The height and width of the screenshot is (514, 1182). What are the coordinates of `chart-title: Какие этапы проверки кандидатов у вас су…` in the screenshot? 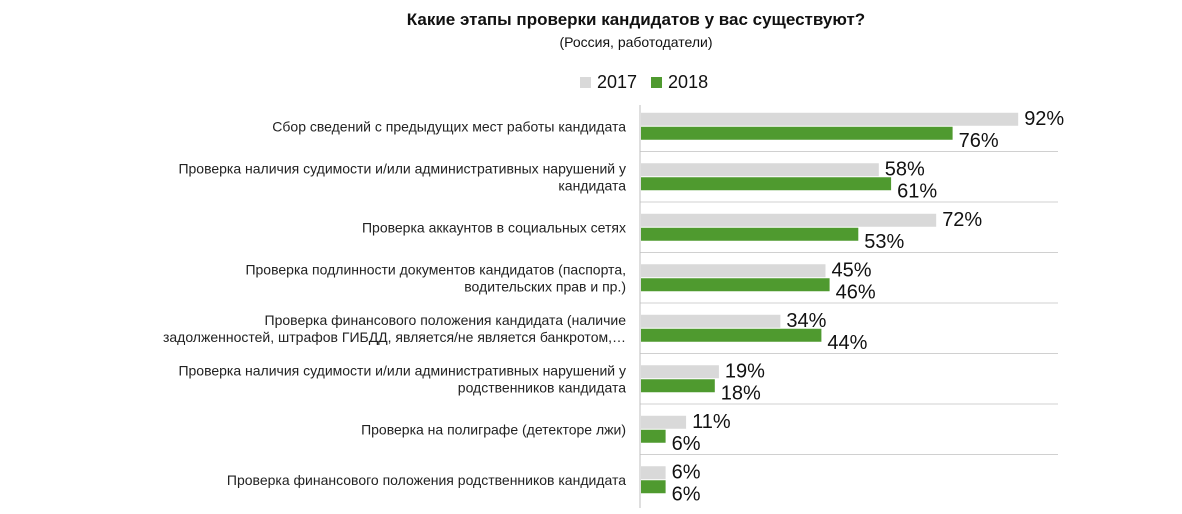 It's located at (636, 19).